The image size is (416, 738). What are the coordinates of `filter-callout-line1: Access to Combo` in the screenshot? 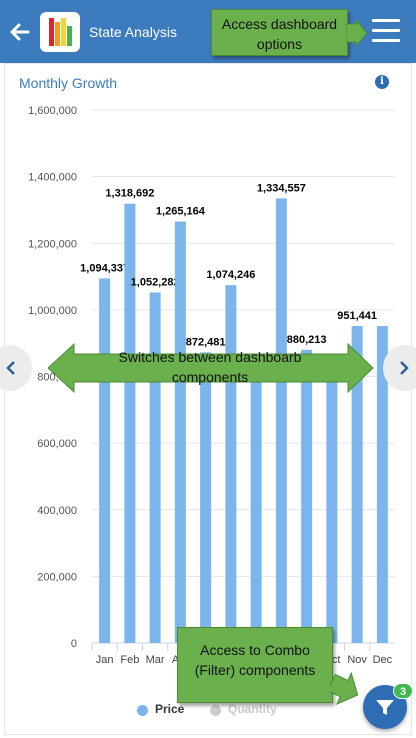 It's located at (255, 650).